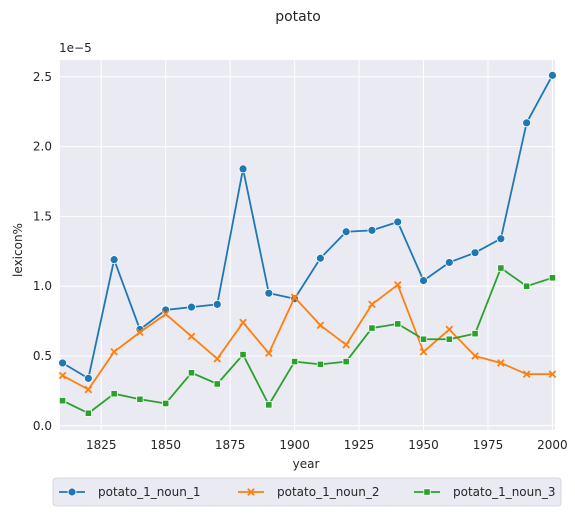 The width and height of the screenshot is (575, 515). I want to click on y-tick-label: 2.0, so click(42, 147).